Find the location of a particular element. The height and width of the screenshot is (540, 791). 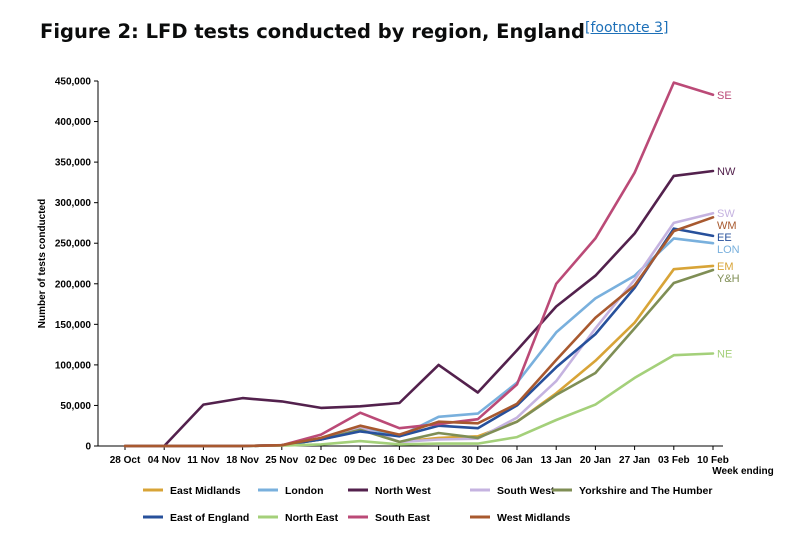

x-tick-label: 11 Nov is located at coordinates (203, 460).